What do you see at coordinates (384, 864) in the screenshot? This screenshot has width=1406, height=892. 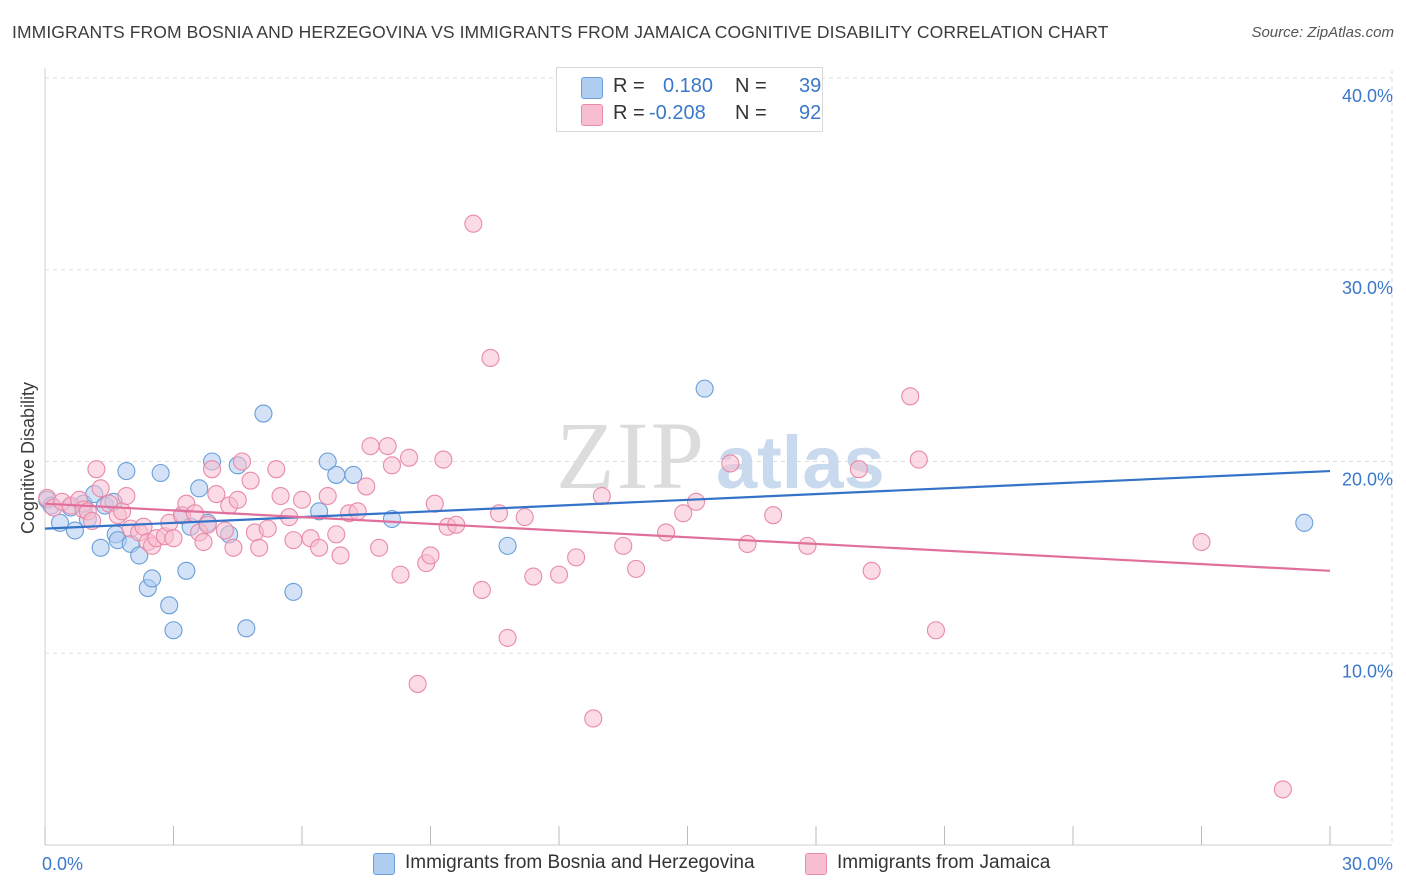 I see `bottom-legend-swatch-bosnia` at bounding box center [384, 864].